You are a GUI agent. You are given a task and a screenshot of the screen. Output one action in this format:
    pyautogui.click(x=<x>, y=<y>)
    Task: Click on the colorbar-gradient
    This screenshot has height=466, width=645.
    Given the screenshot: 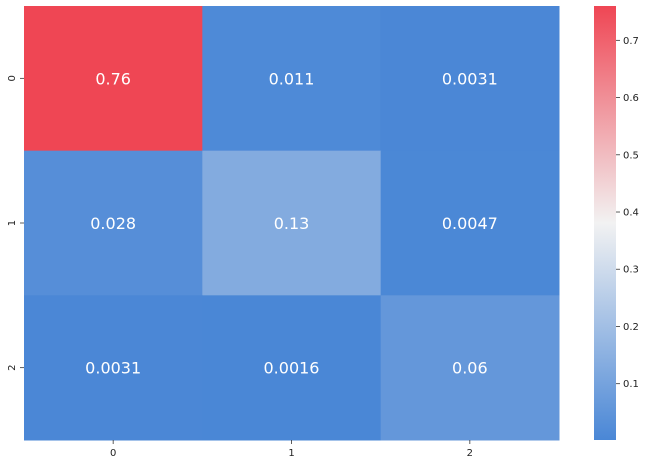 What is the action you would take?
    pyautogui.click(x=605, y=223)
    